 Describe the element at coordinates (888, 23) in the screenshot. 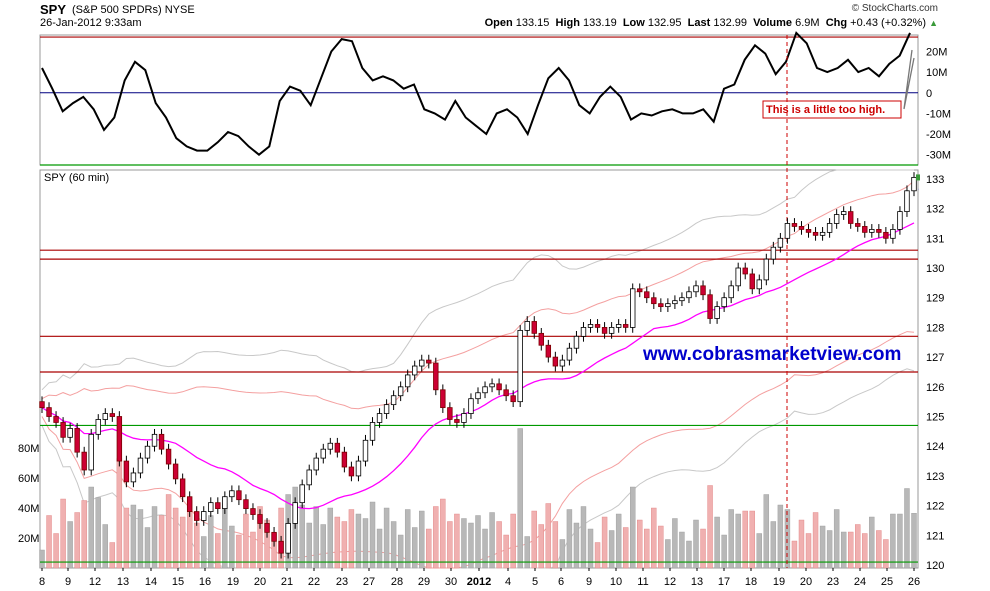

I see `chg-value: +0.43 (+0.32%)` at that location.